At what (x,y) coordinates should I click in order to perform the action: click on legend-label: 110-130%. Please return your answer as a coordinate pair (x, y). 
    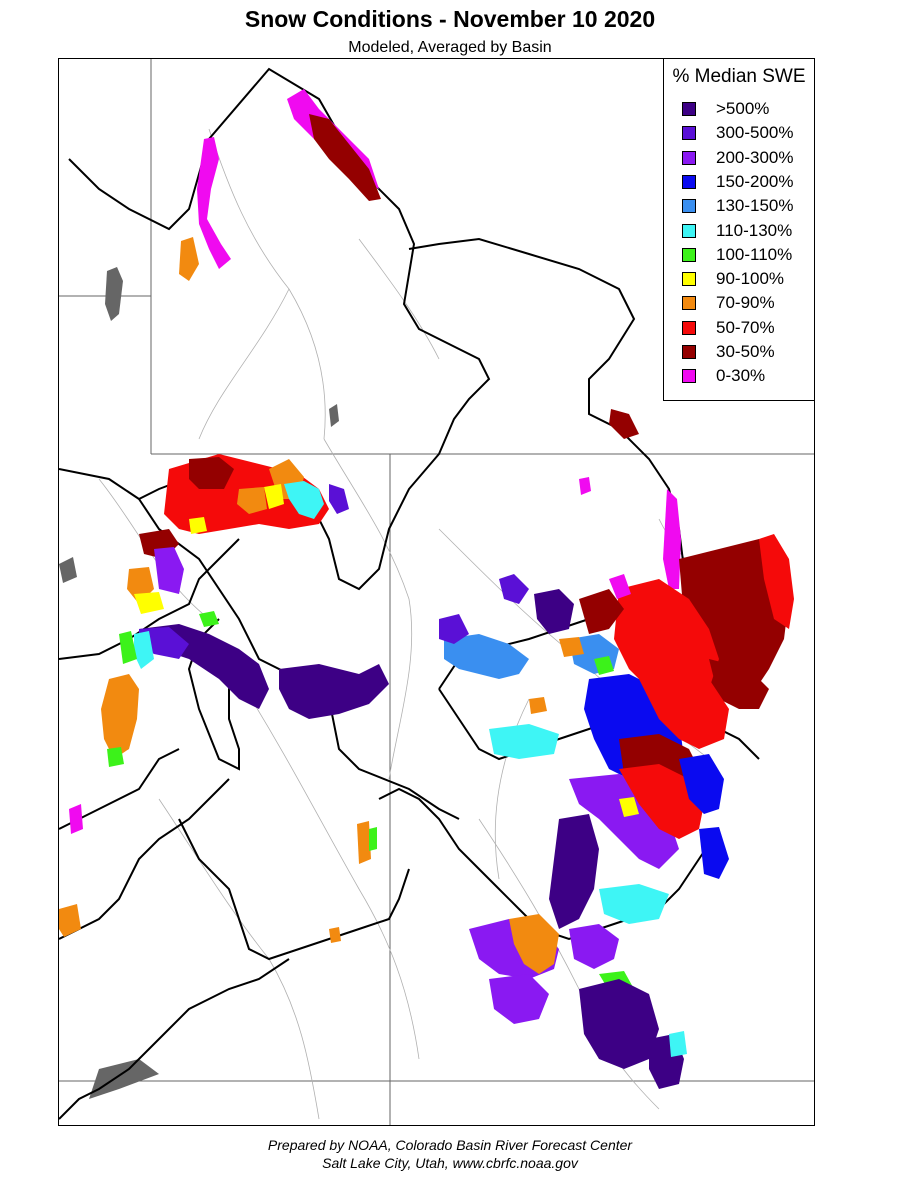
    Looking at the image, I should click on (754, 230).